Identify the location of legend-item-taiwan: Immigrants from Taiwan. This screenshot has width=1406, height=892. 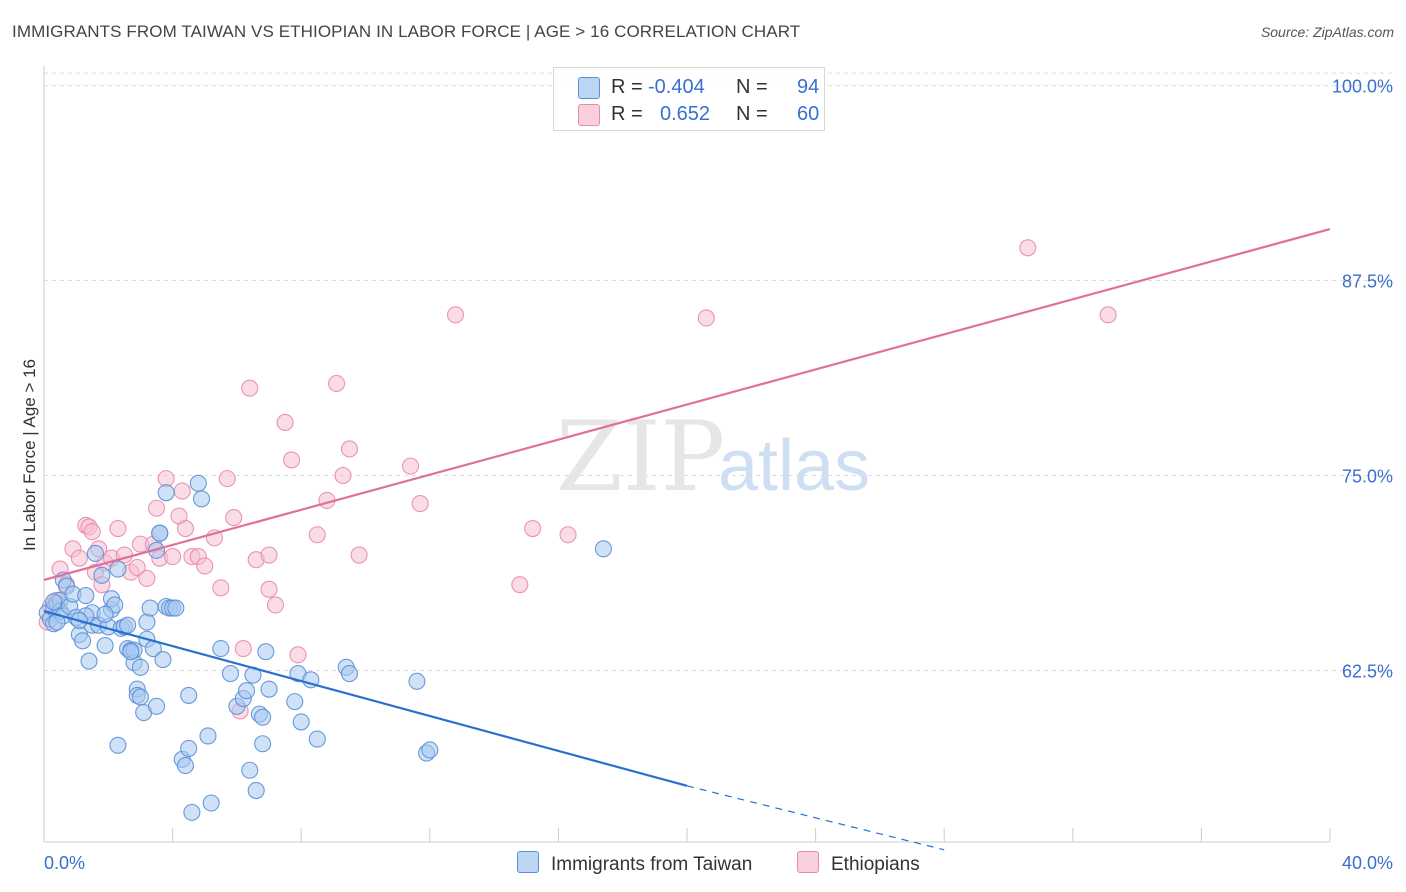
(634, 863).